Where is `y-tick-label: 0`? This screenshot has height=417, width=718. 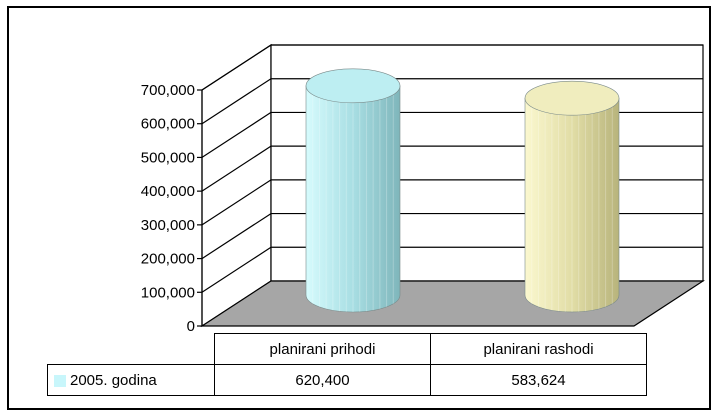 y-tick-label: 0 is located at coordinates (191, 326).